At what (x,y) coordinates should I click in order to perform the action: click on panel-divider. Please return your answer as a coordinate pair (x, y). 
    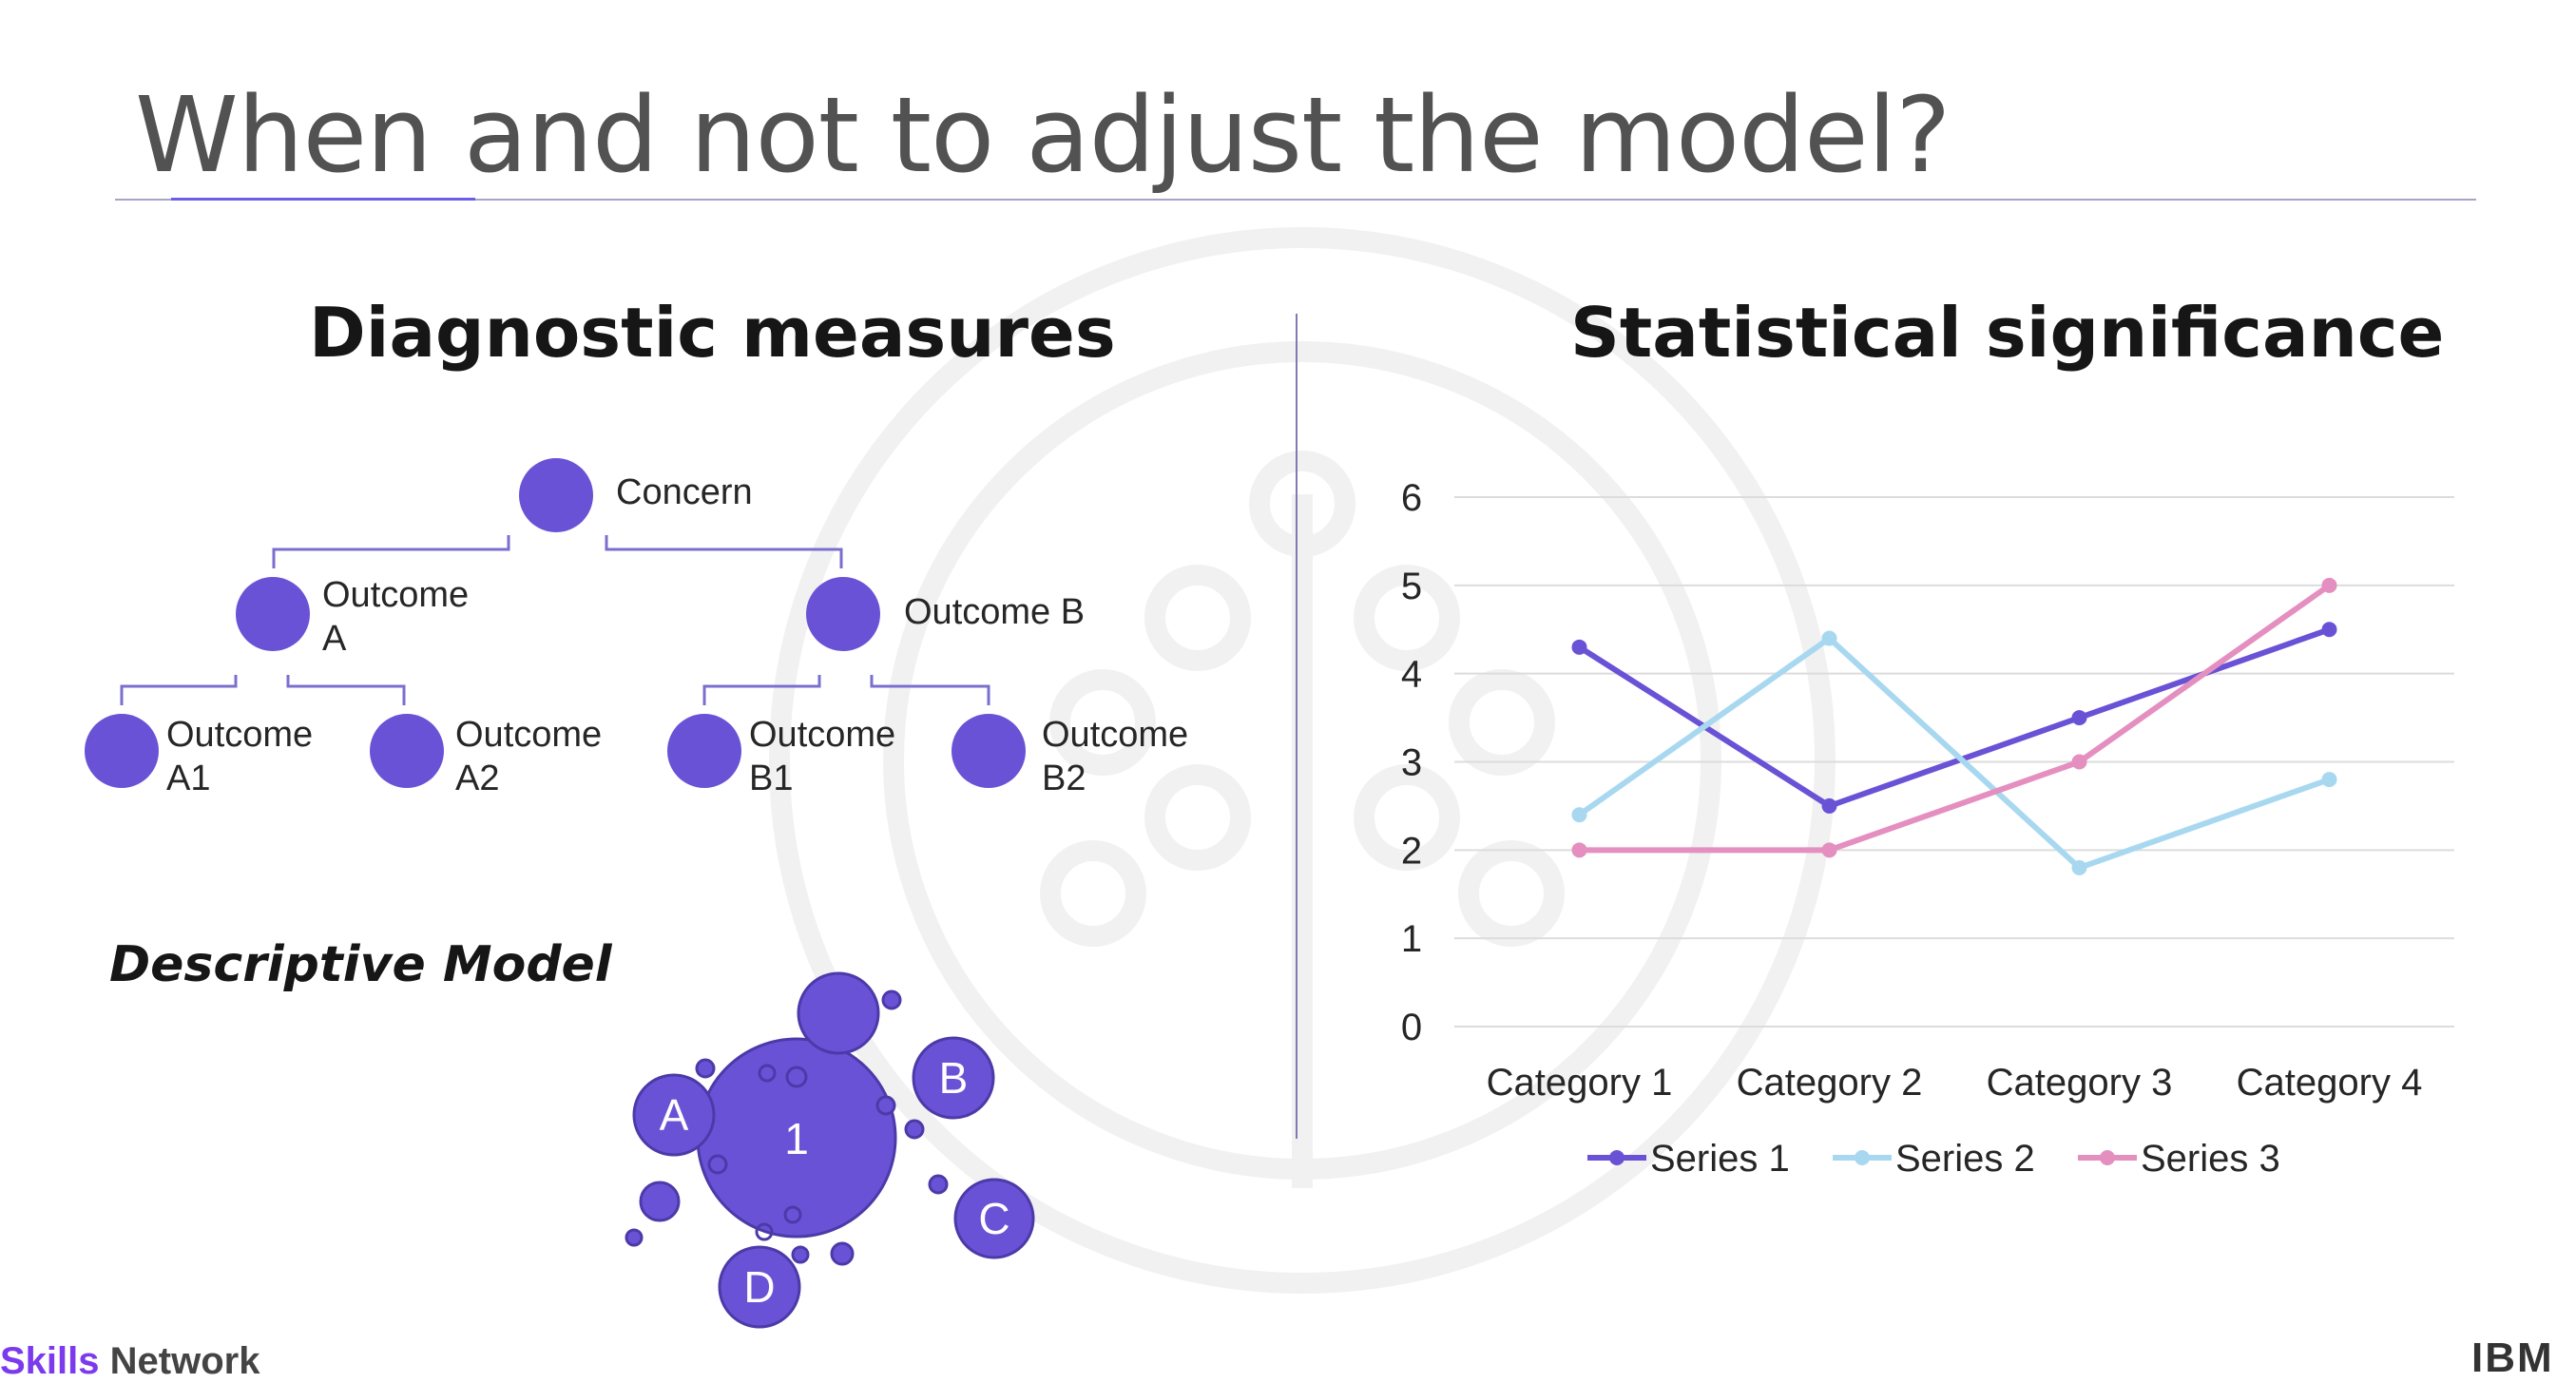
    Looking at the image, I should click on (1297, 726).